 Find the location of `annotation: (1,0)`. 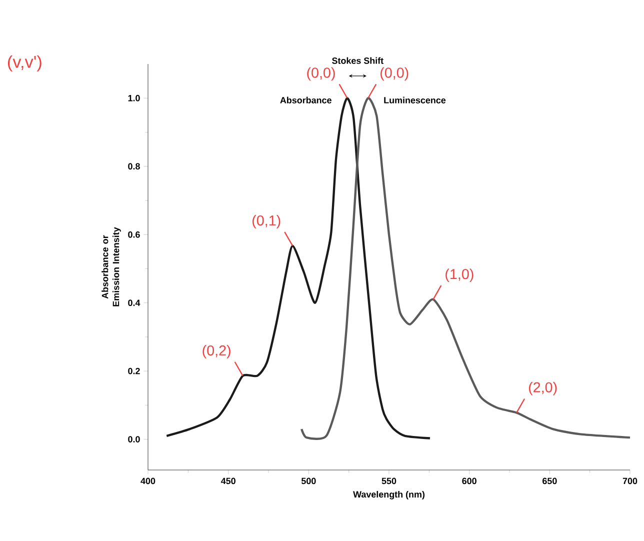

annotation: (1,0) is located at coordinates (460, 275).